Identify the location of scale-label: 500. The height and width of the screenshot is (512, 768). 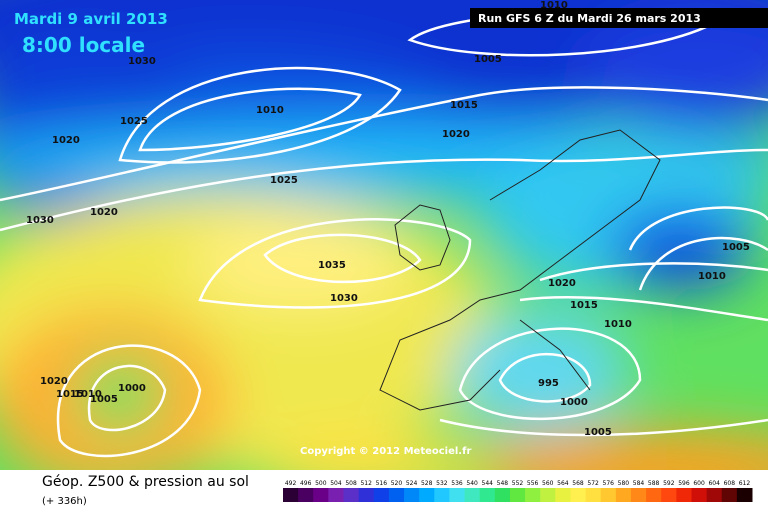
(321, 483).